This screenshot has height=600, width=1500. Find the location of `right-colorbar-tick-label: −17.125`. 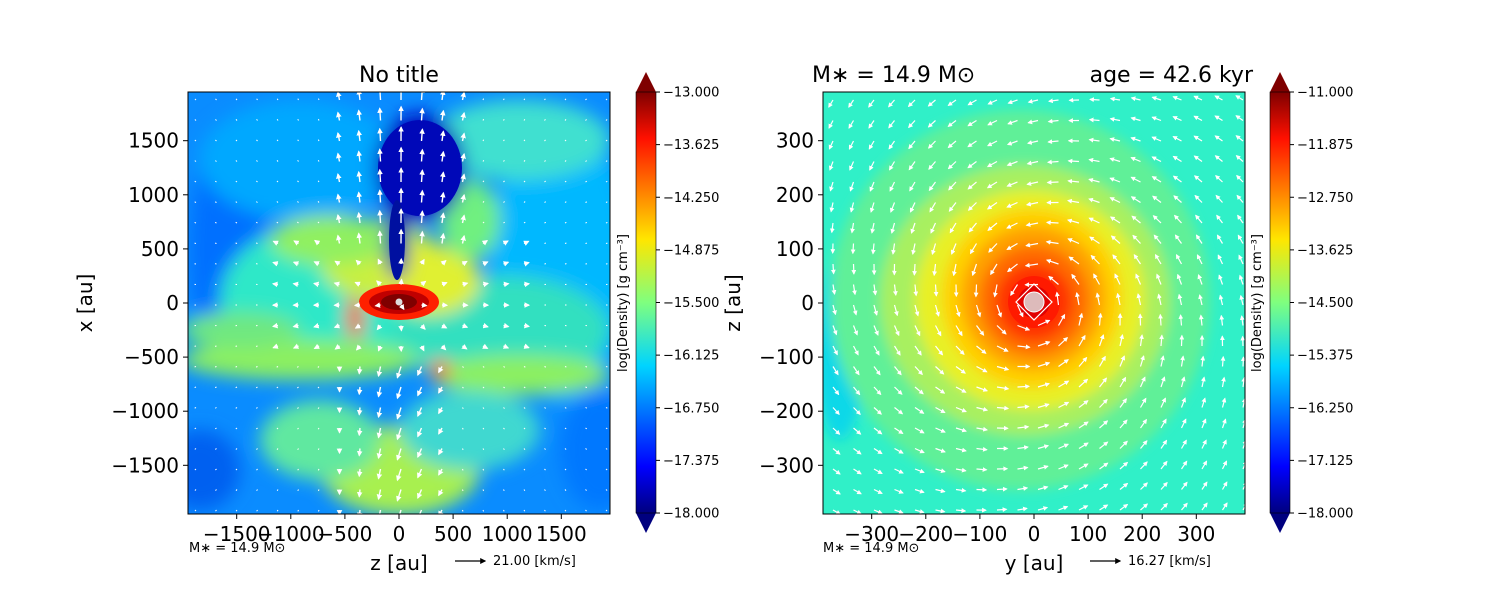

right-colorbar-tick-label: −17.125 is located at coordinates (1325, 461).